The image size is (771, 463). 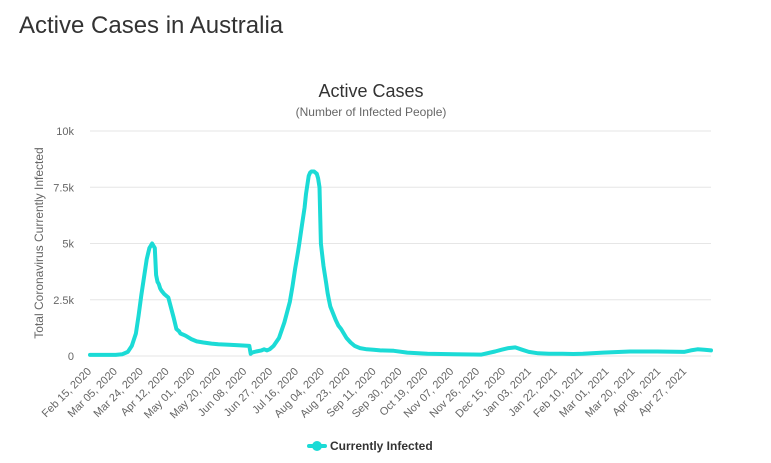 What do you see at coordinates (68, 245) in the screenshot?
I see `y-tick-label: 5k` at bounding box center [68, 245].